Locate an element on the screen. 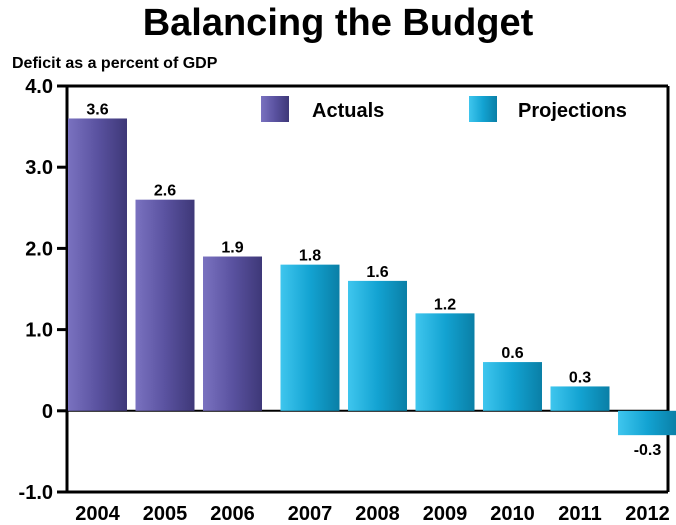 The width and height of the screenshot is (676, 525). bar-2005 is located at coordinates (165, 305).